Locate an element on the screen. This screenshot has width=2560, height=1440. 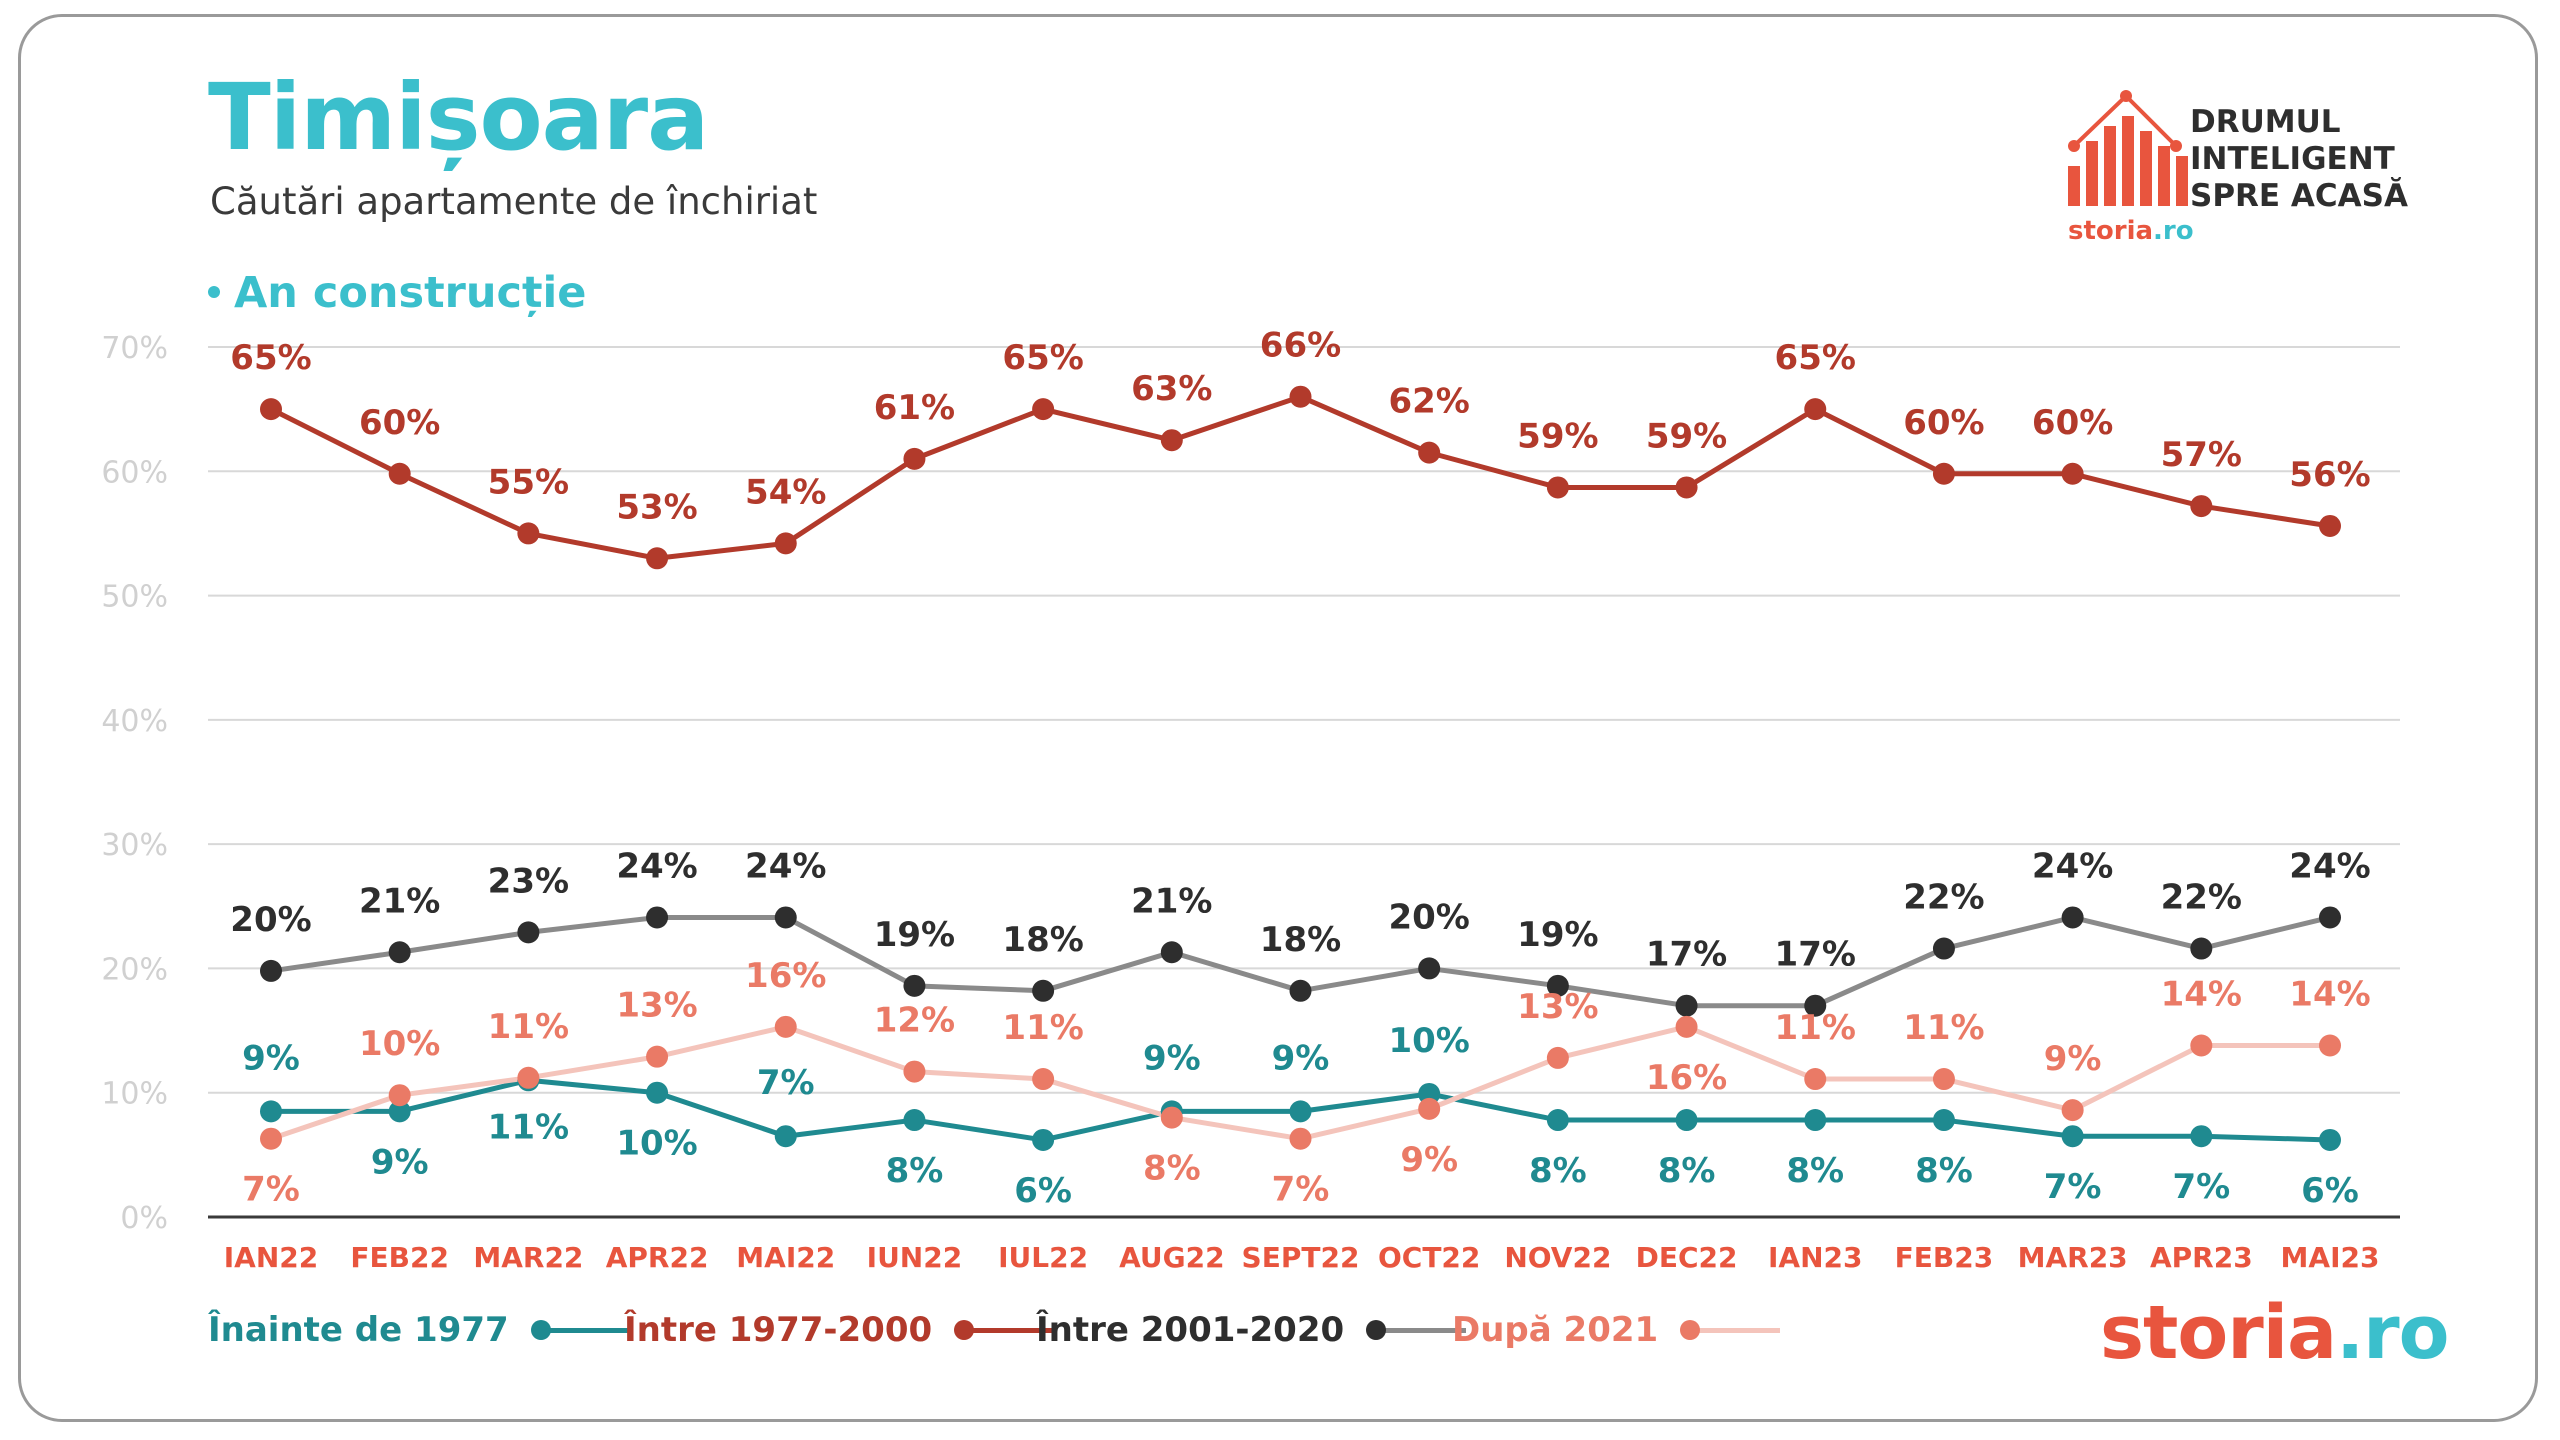
x-tick-label: IAN22 is located at coordinates (271, 1257).